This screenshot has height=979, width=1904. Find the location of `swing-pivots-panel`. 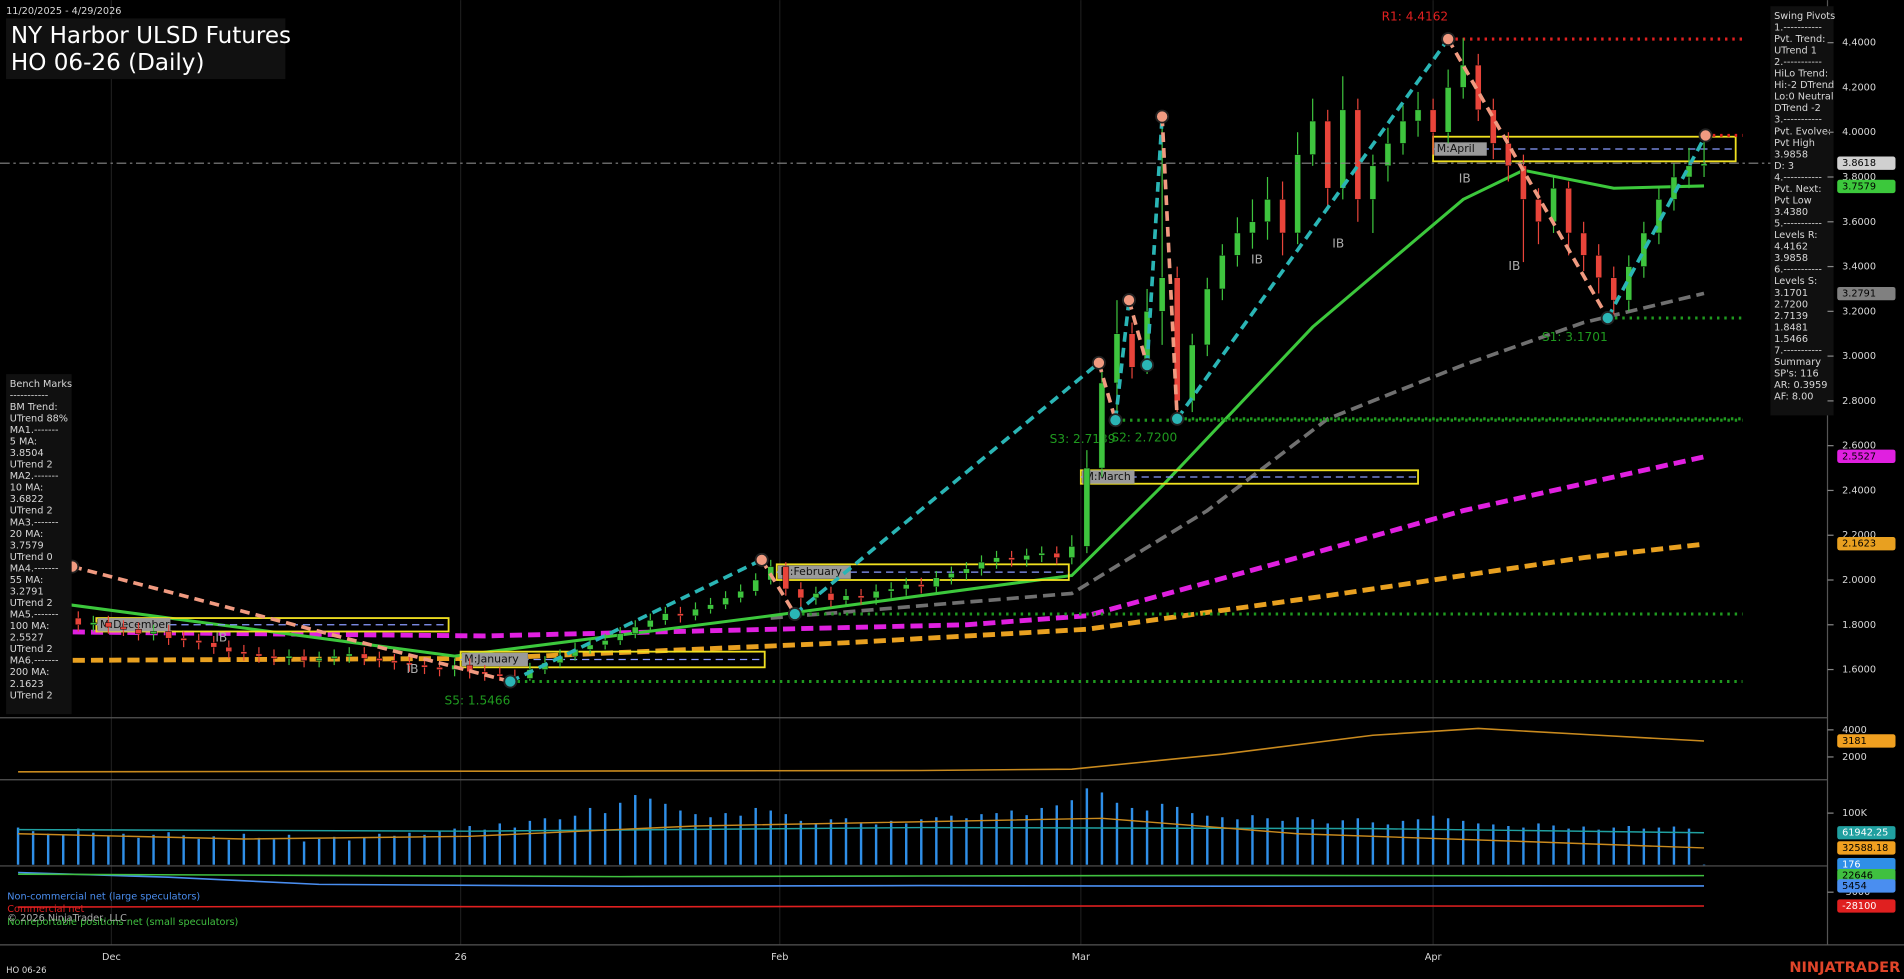

swing-pivots-panel is located at coordinates (1802, 211).